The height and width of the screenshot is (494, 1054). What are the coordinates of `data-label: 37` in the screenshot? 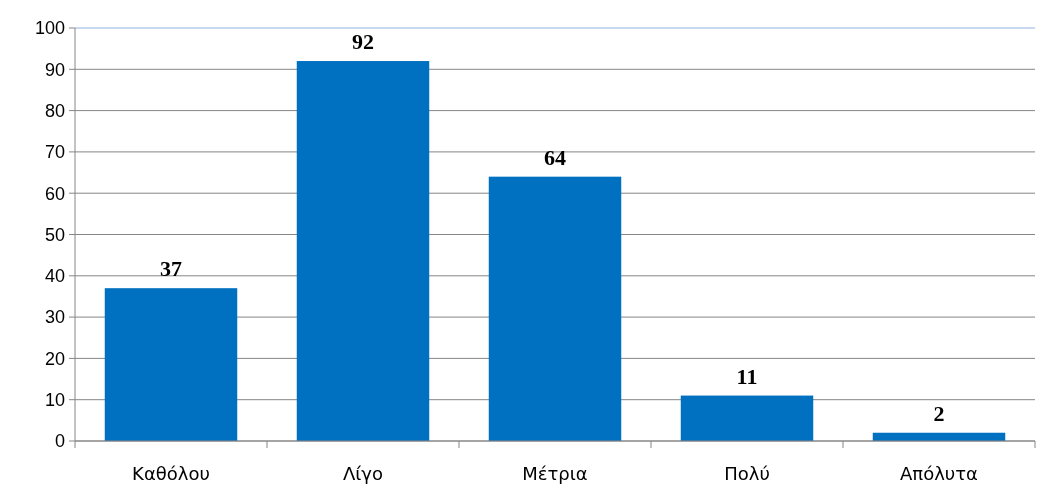 It's located at (171, 269).